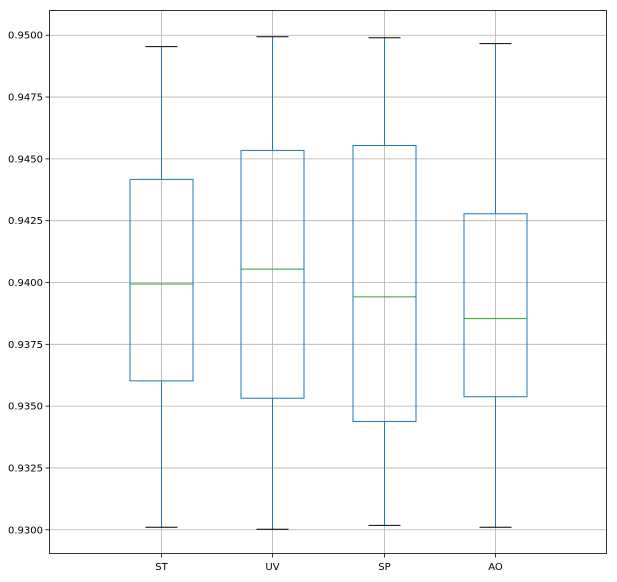 The height and width of the screenshot is (582, 617). Describe the element at coordinates (25, 221) in the screenshot. I see `y-tick-label: 0.9425` at that location.